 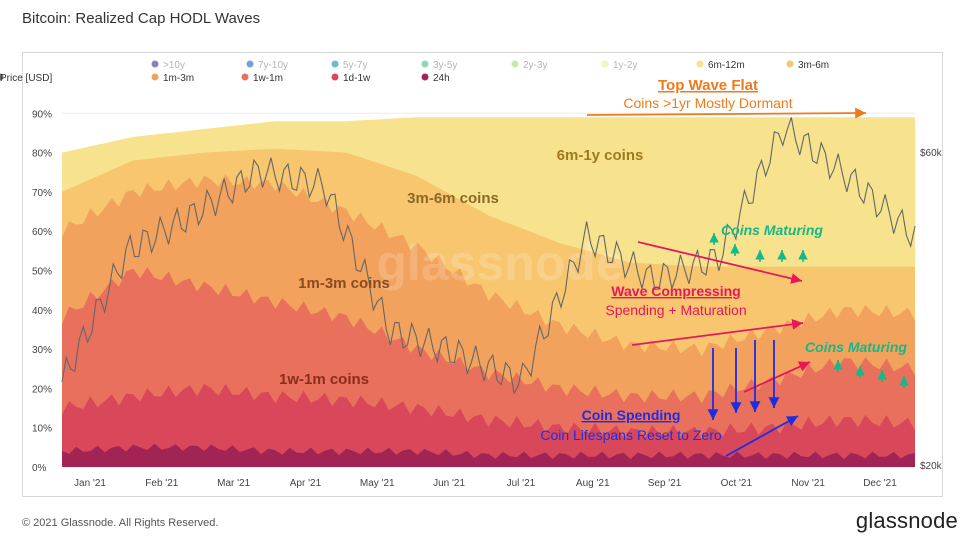 I want to click on x-tick-label: Apr '21, so click(x=306, y=483).